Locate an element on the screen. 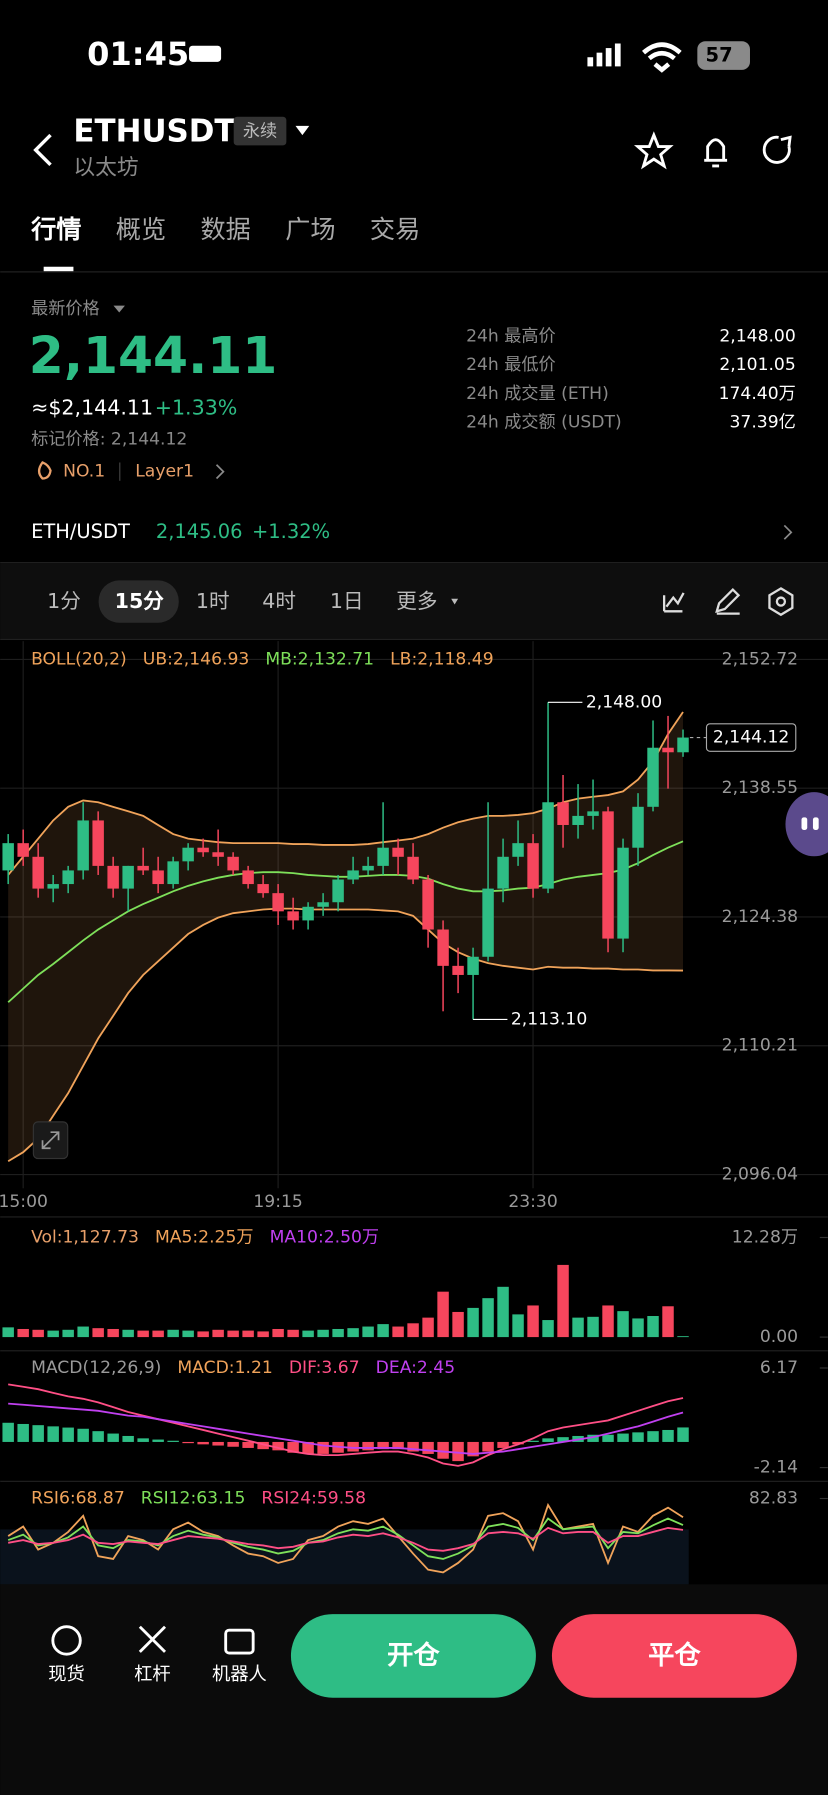 Image resolution: width=828 pixels, height=1795 pixels. tab: 广场 is located at coordinates (310, 229).